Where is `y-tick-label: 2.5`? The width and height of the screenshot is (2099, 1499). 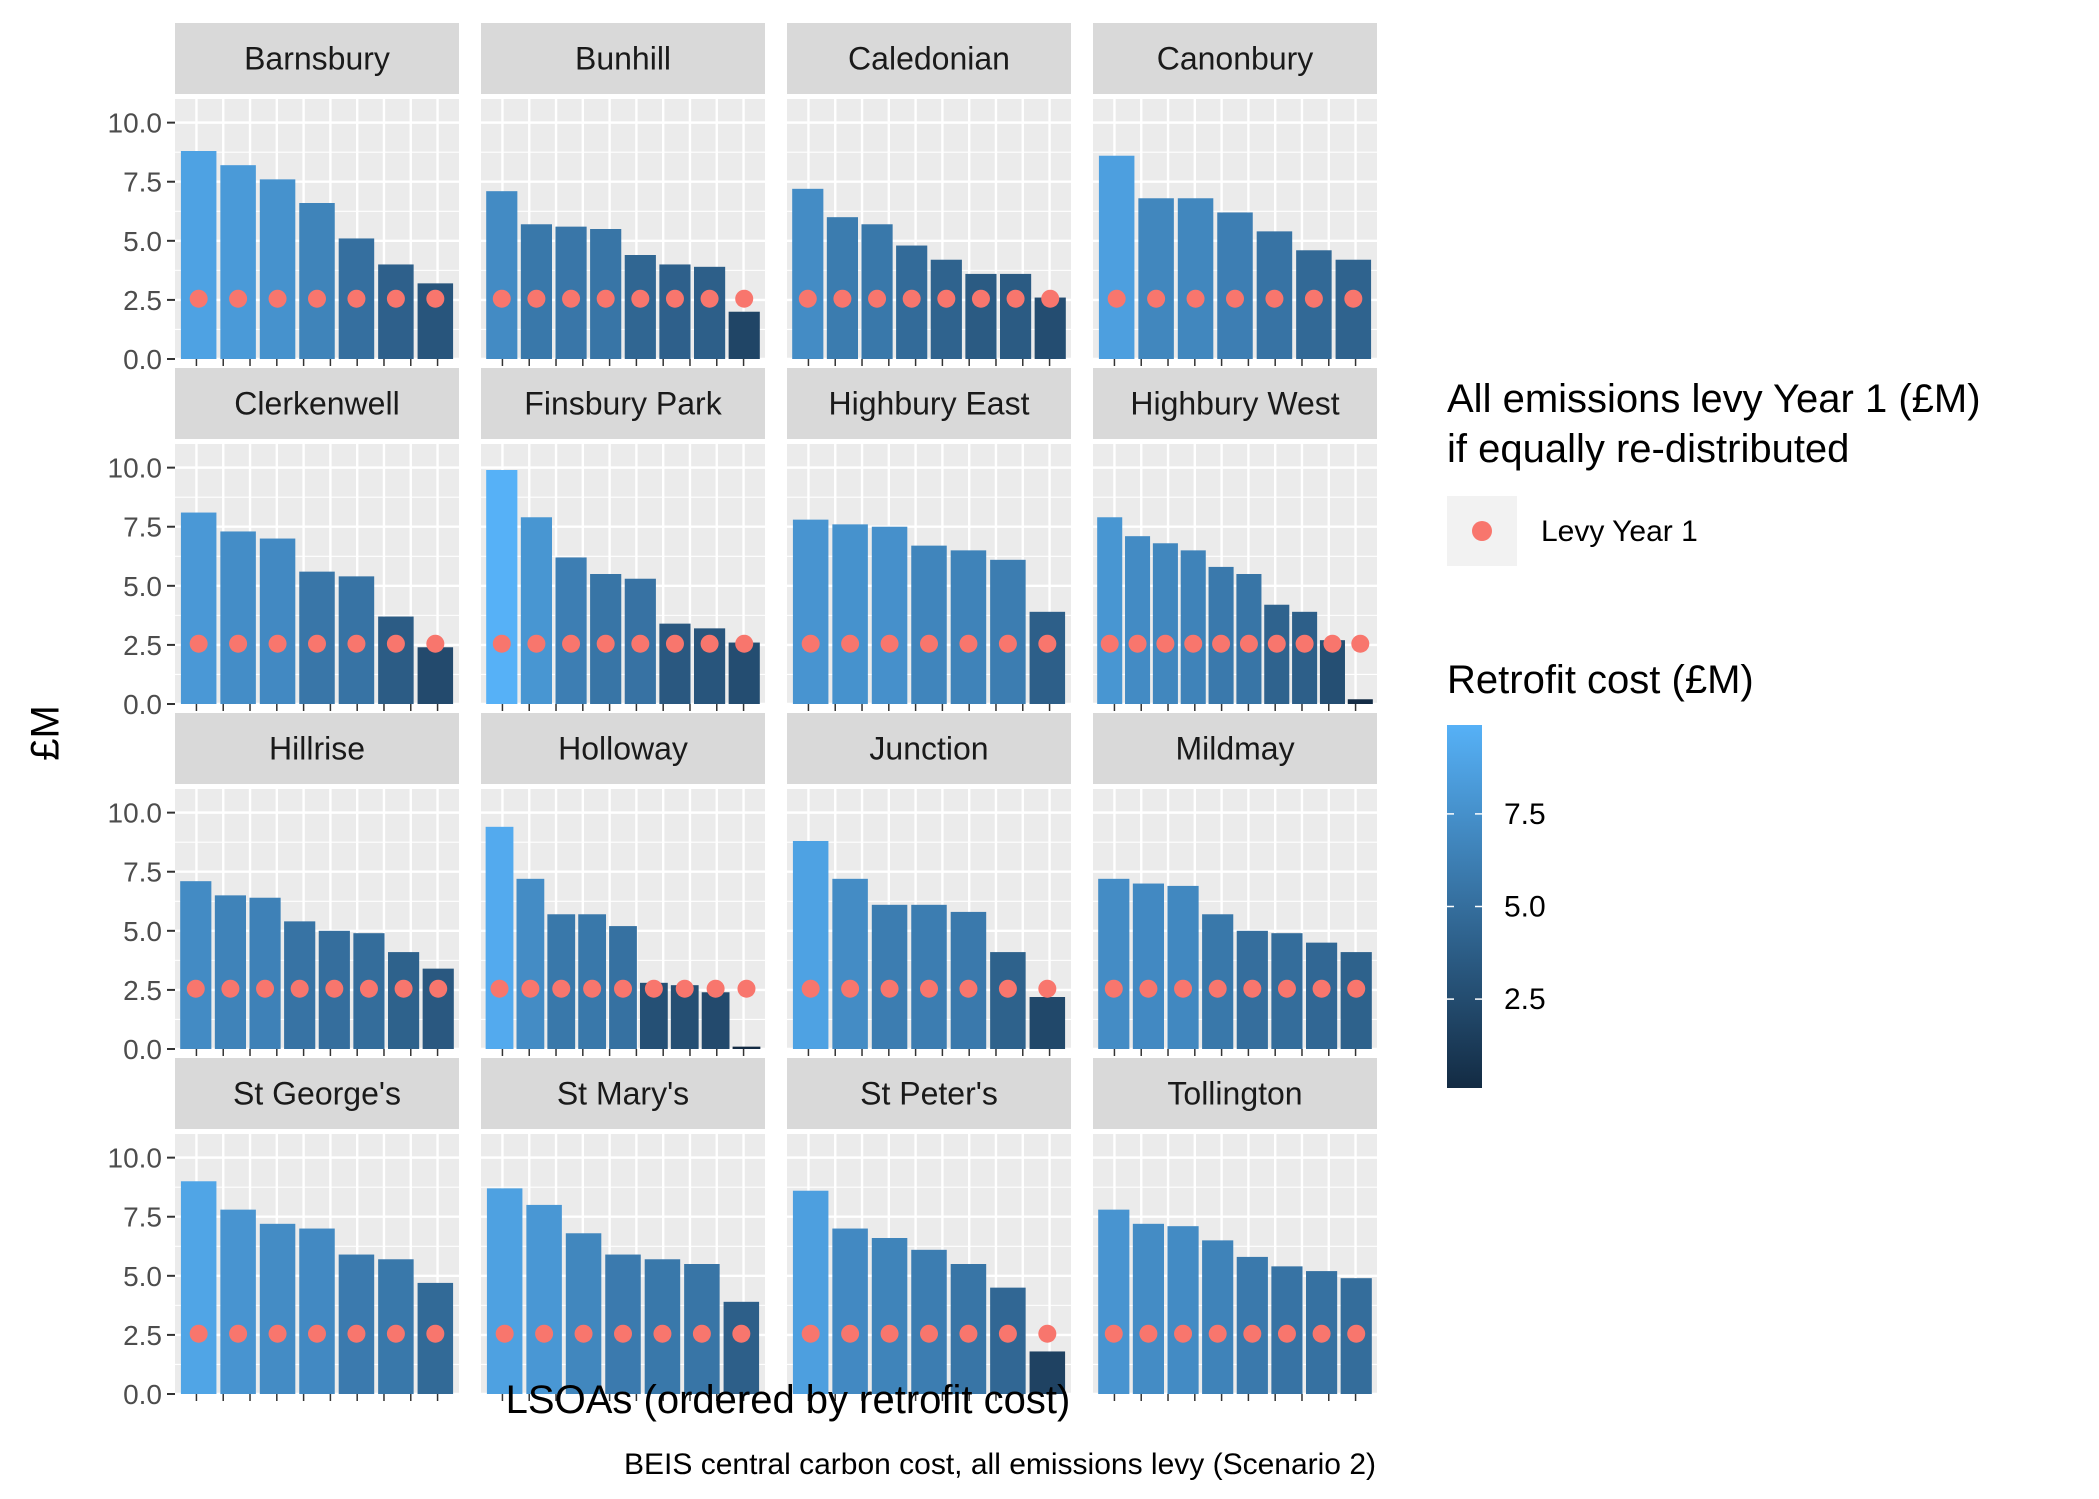 y-tick-label: 2.5 is located at coordinates (142, 990).